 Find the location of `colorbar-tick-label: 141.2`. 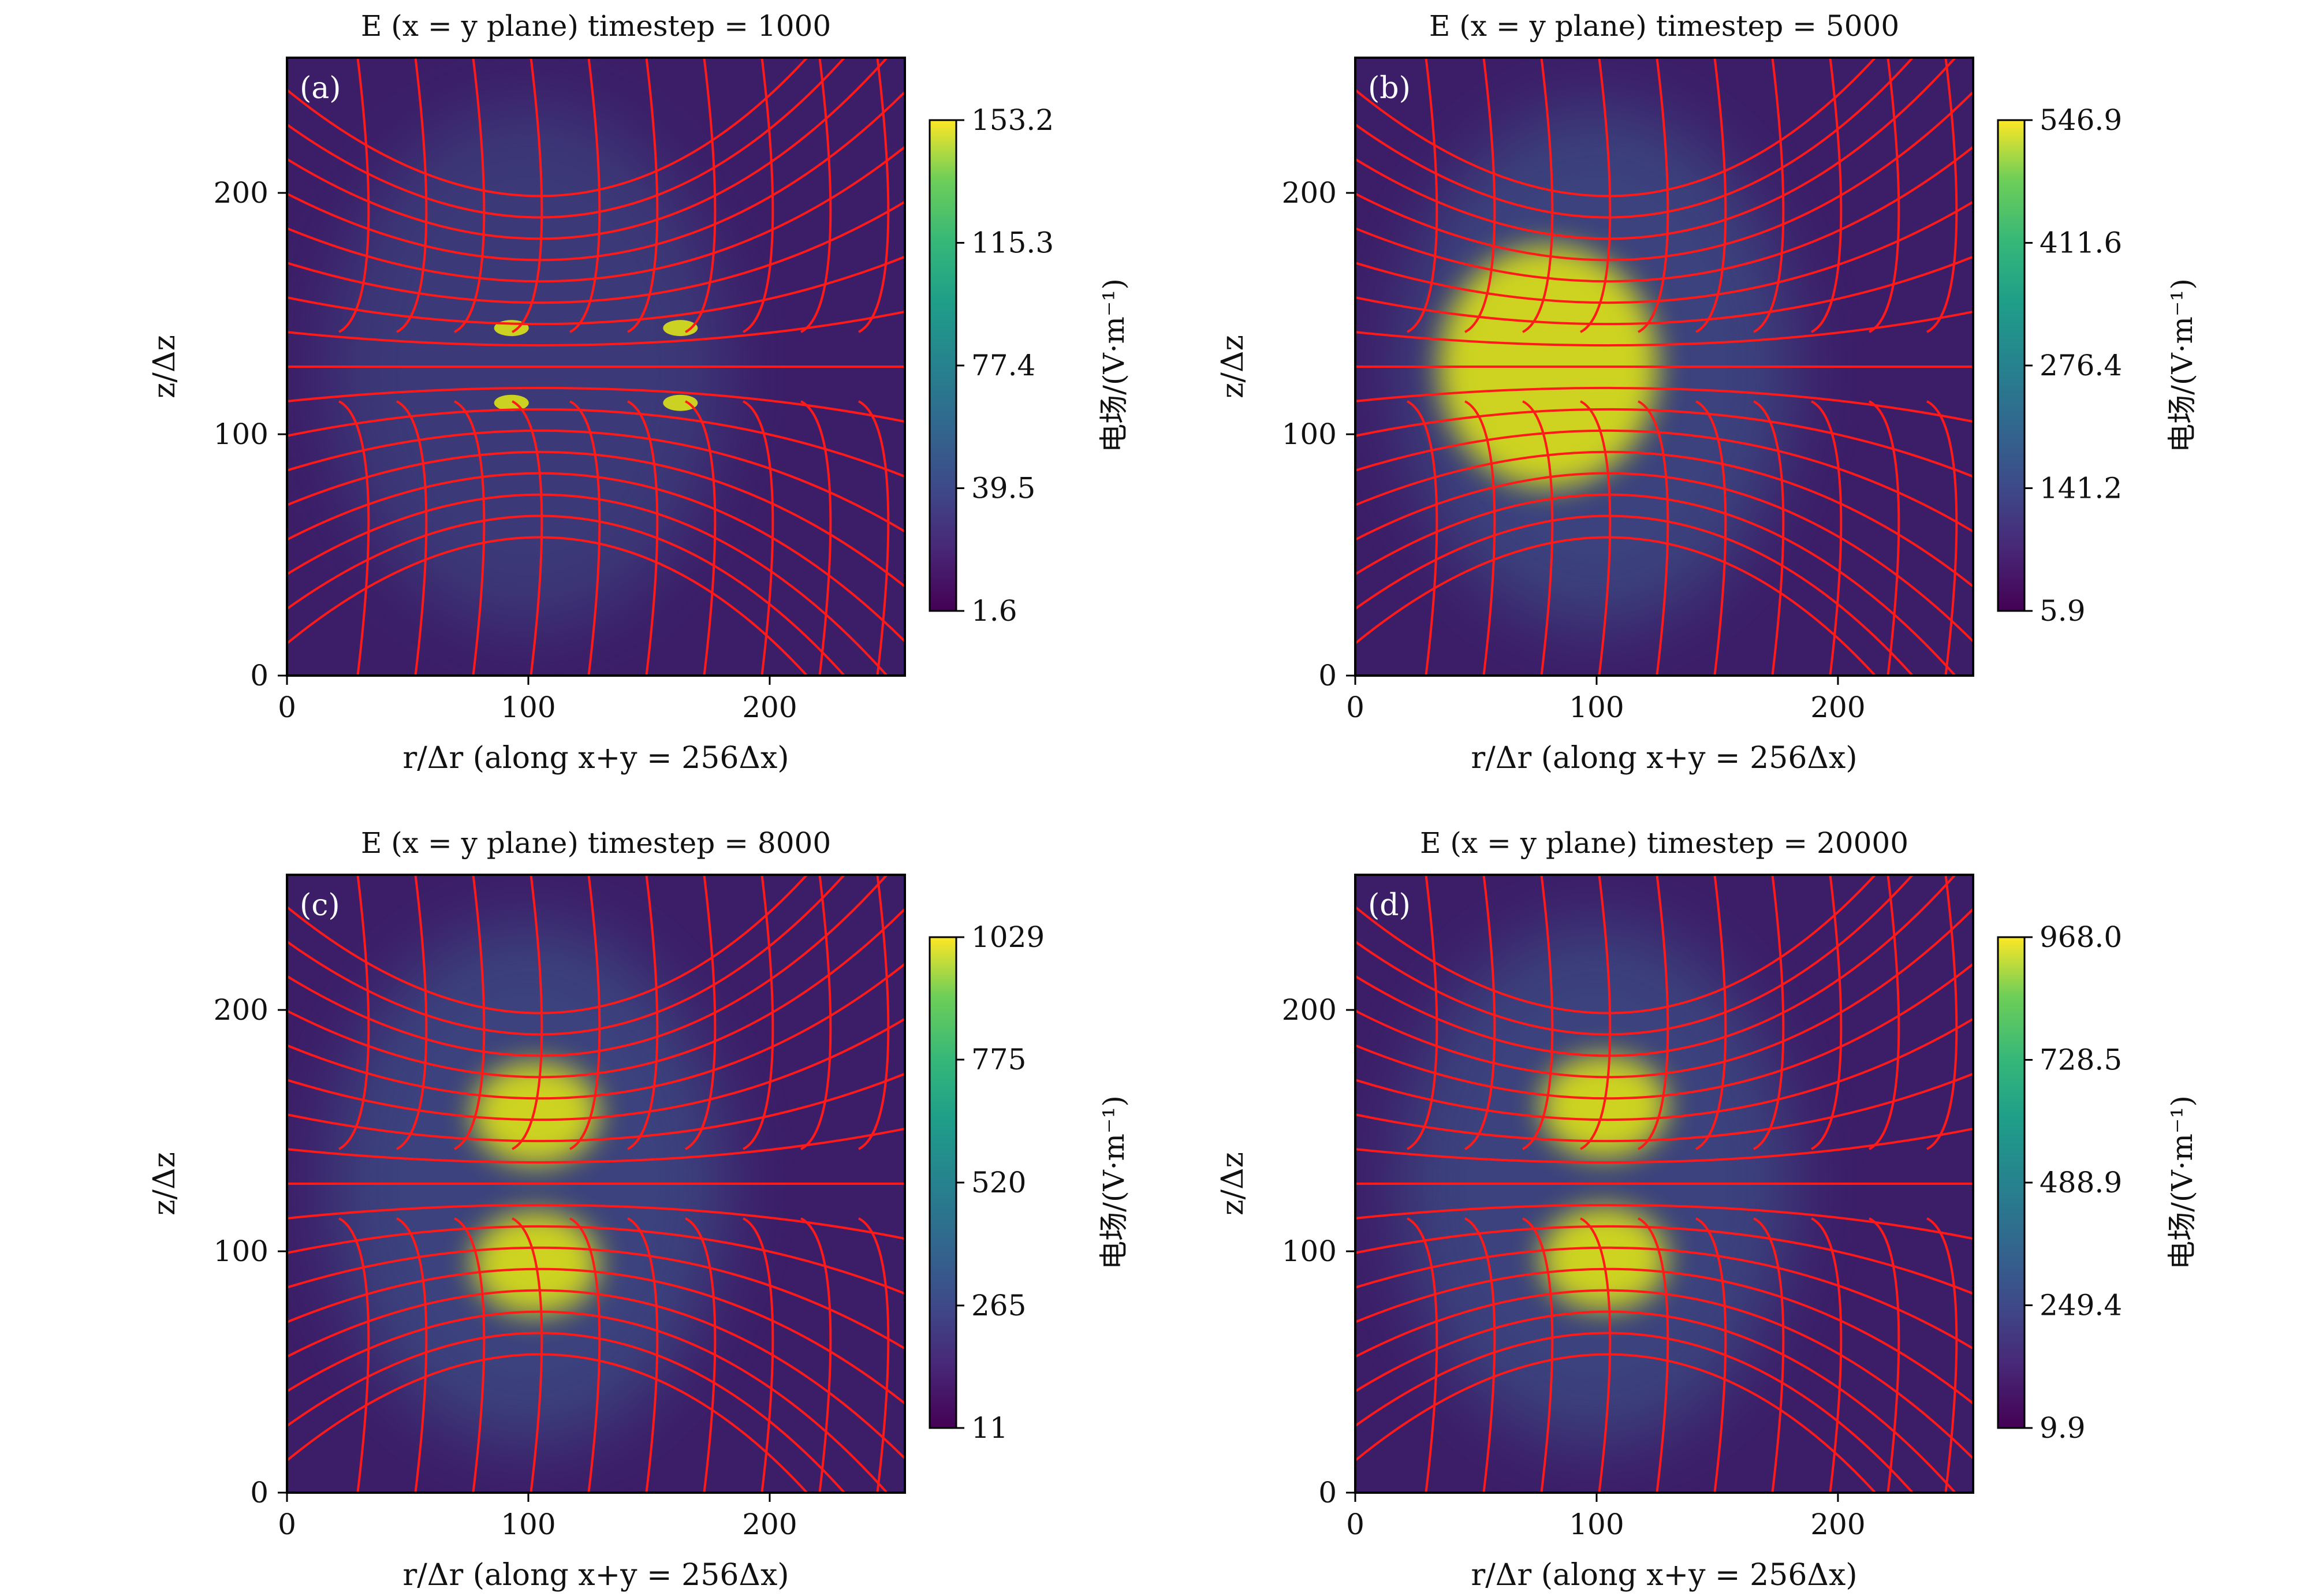

colorbar-tick-label: 141.2 is located at coordinates (2081, 488).